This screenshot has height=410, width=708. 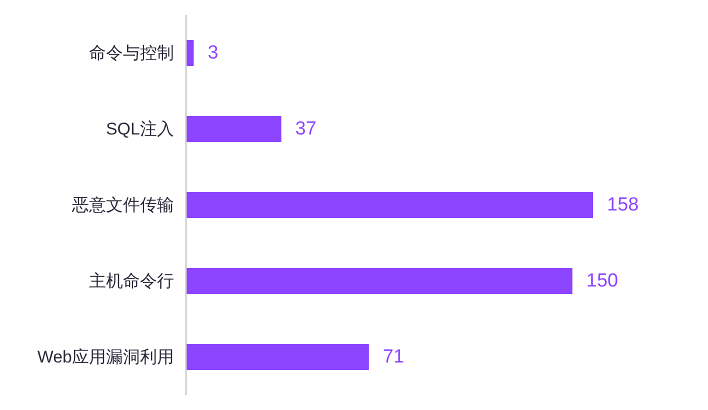 I want to click on y-tick-label: 命令与控制, so click(x=131, y=53).